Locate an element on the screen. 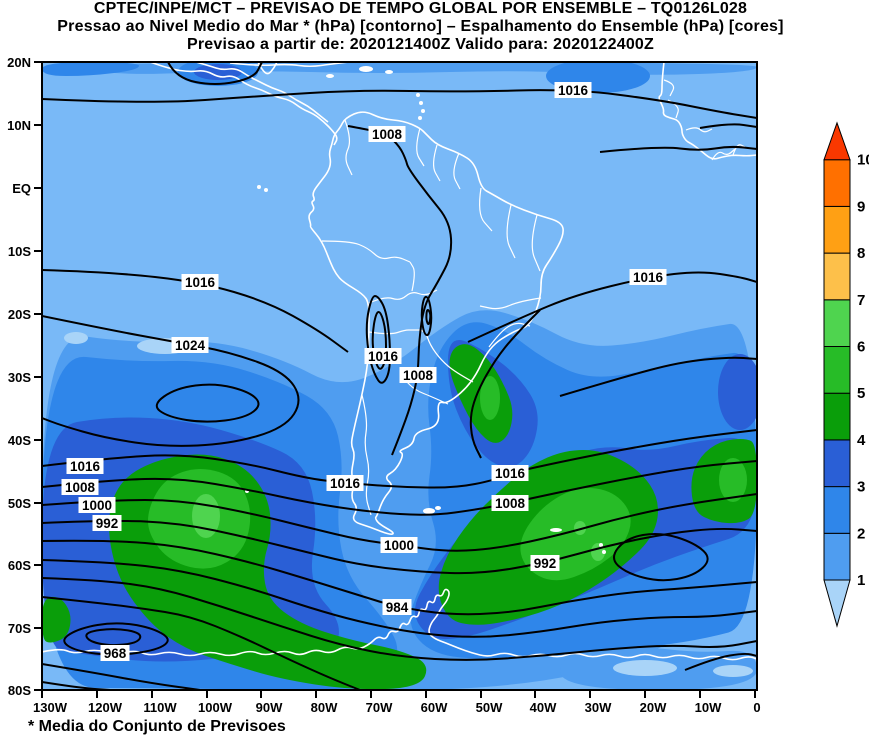  colorbar-tick-label: 3 is located at coordinates (861, 487).